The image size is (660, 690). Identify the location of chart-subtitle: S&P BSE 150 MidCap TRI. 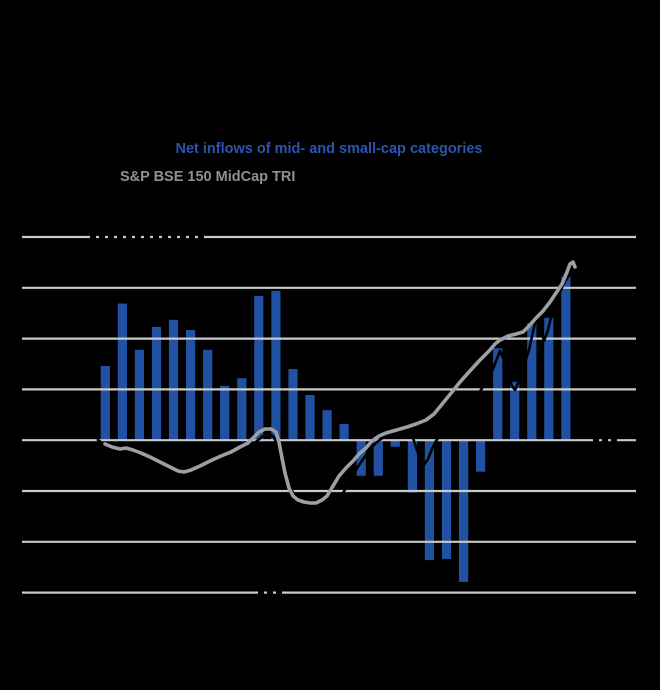
(208, 177).